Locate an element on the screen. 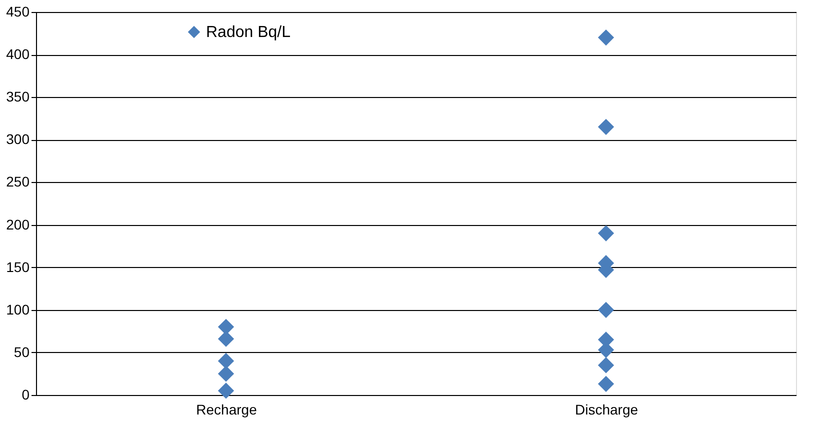  y-tick-label: 450 is located at coordinates (18, 12).